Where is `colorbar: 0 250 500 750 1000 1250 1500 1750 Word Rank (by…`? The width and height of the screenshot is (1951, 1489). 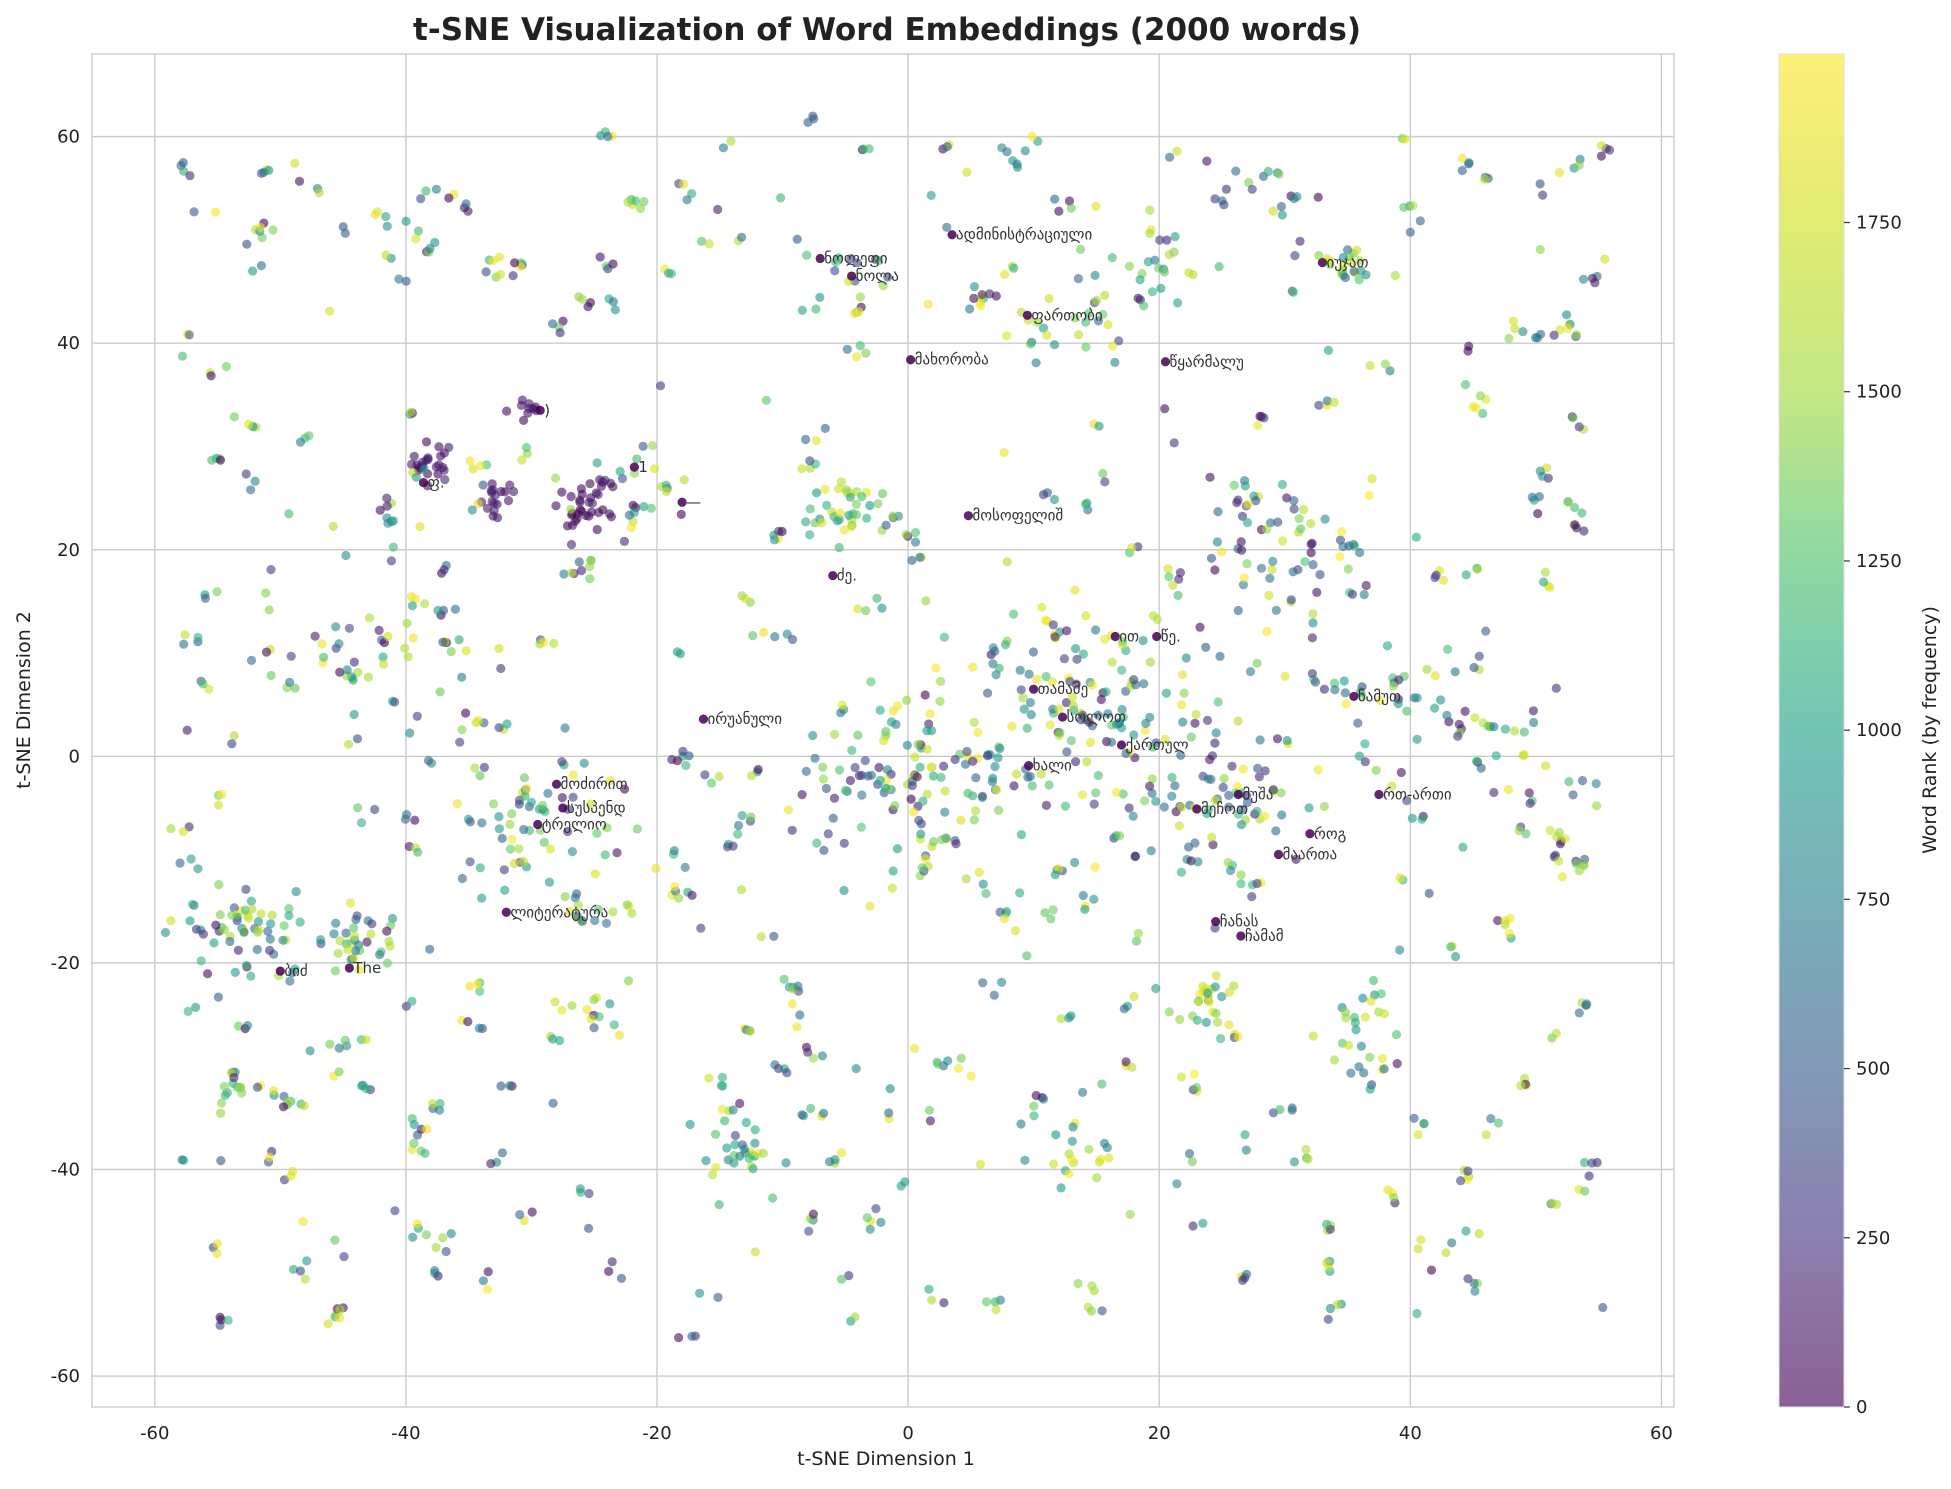 colorbar: 0 250 500 750 1000 1250 1500 1750 Word Rank (by… is located at coordinates (1859, 735).